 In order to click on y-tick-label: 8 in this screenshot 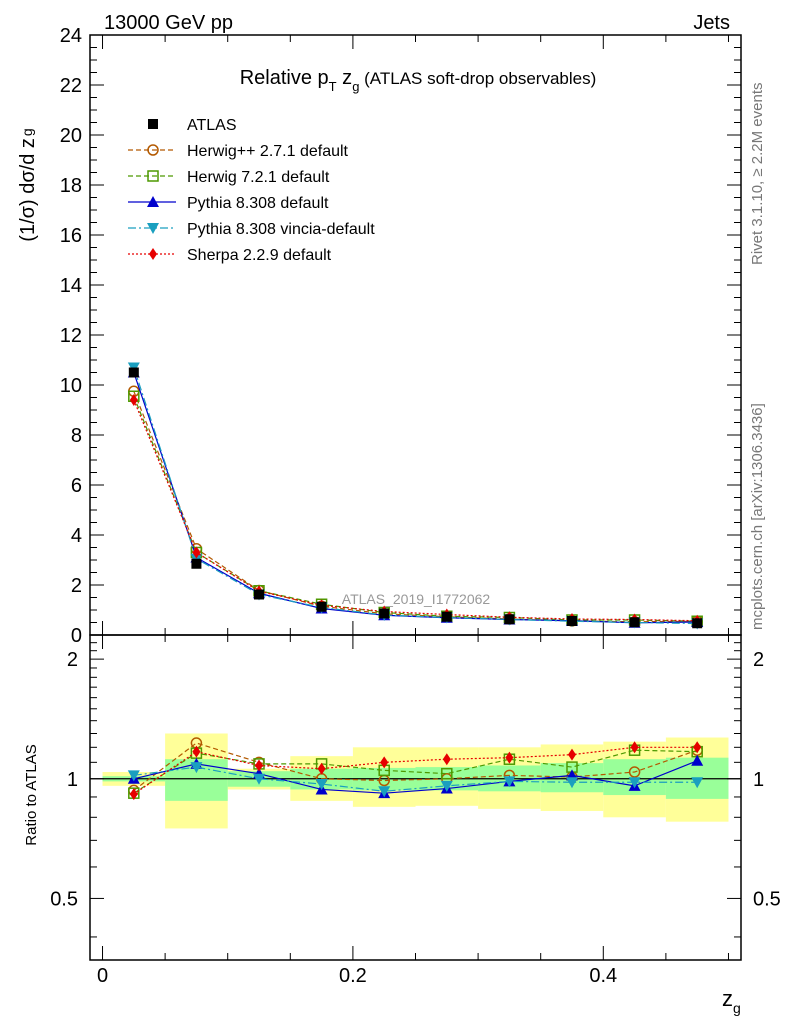, I will do `click(76, 436)`.